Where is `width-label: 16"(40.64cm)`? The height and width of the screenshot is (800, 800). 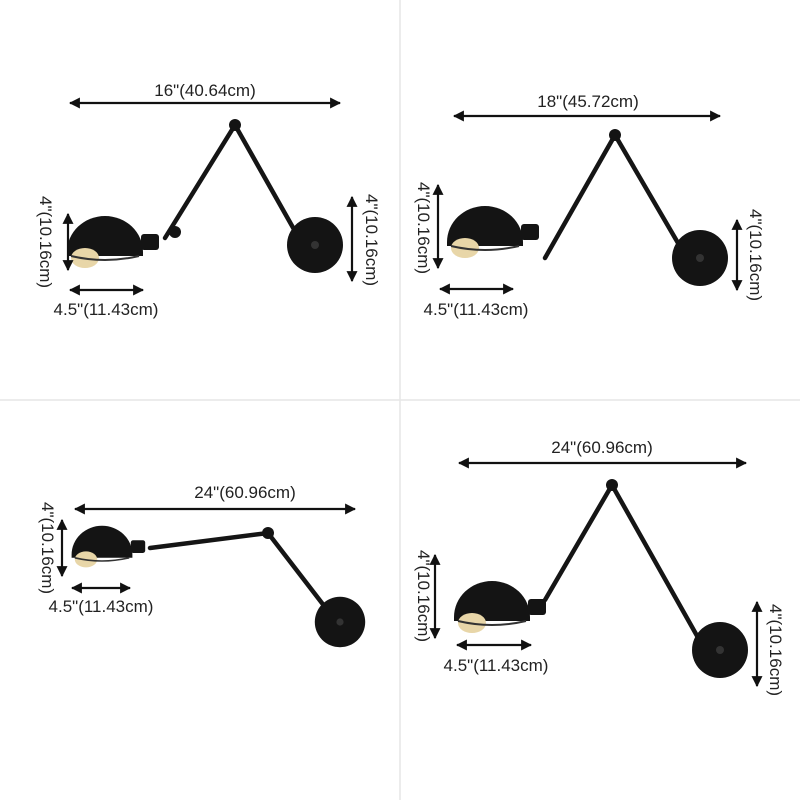
width-label: 16"(40.64cm) is located at coordinates (204, 90).